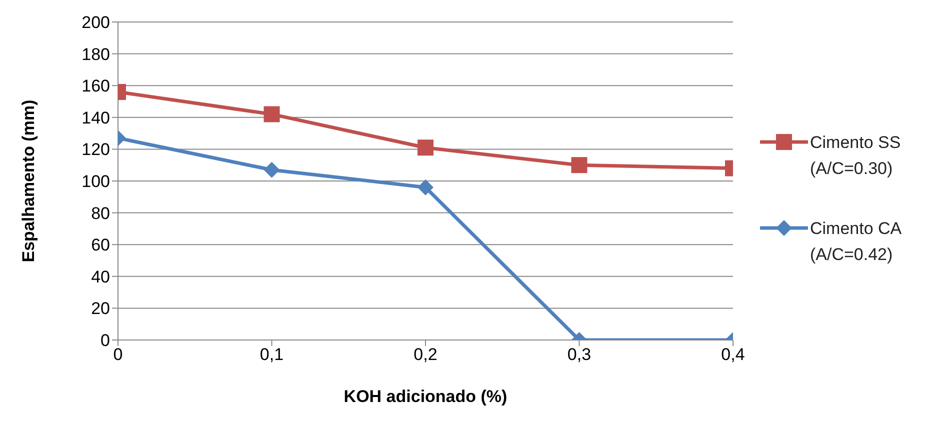  What do you see at coordinates (856, 156) in the screenshot?
I see `legend-label: Cimento SS (A/C=0.30)` at bounding box center [856, 156].